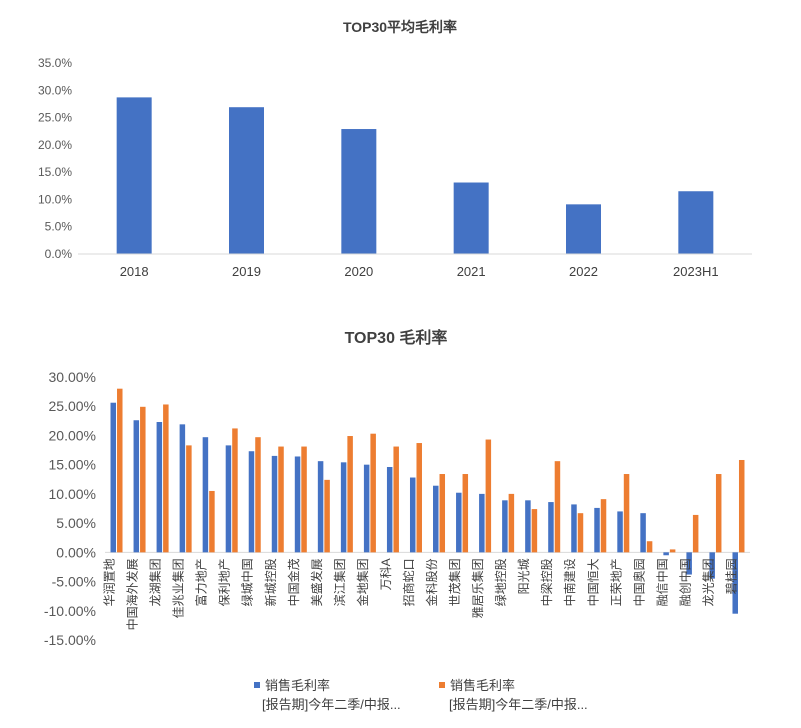 This screenshot has width=801, height=728. I want to click on x-tick-label: 佳兆业集团, so click(178, 588).